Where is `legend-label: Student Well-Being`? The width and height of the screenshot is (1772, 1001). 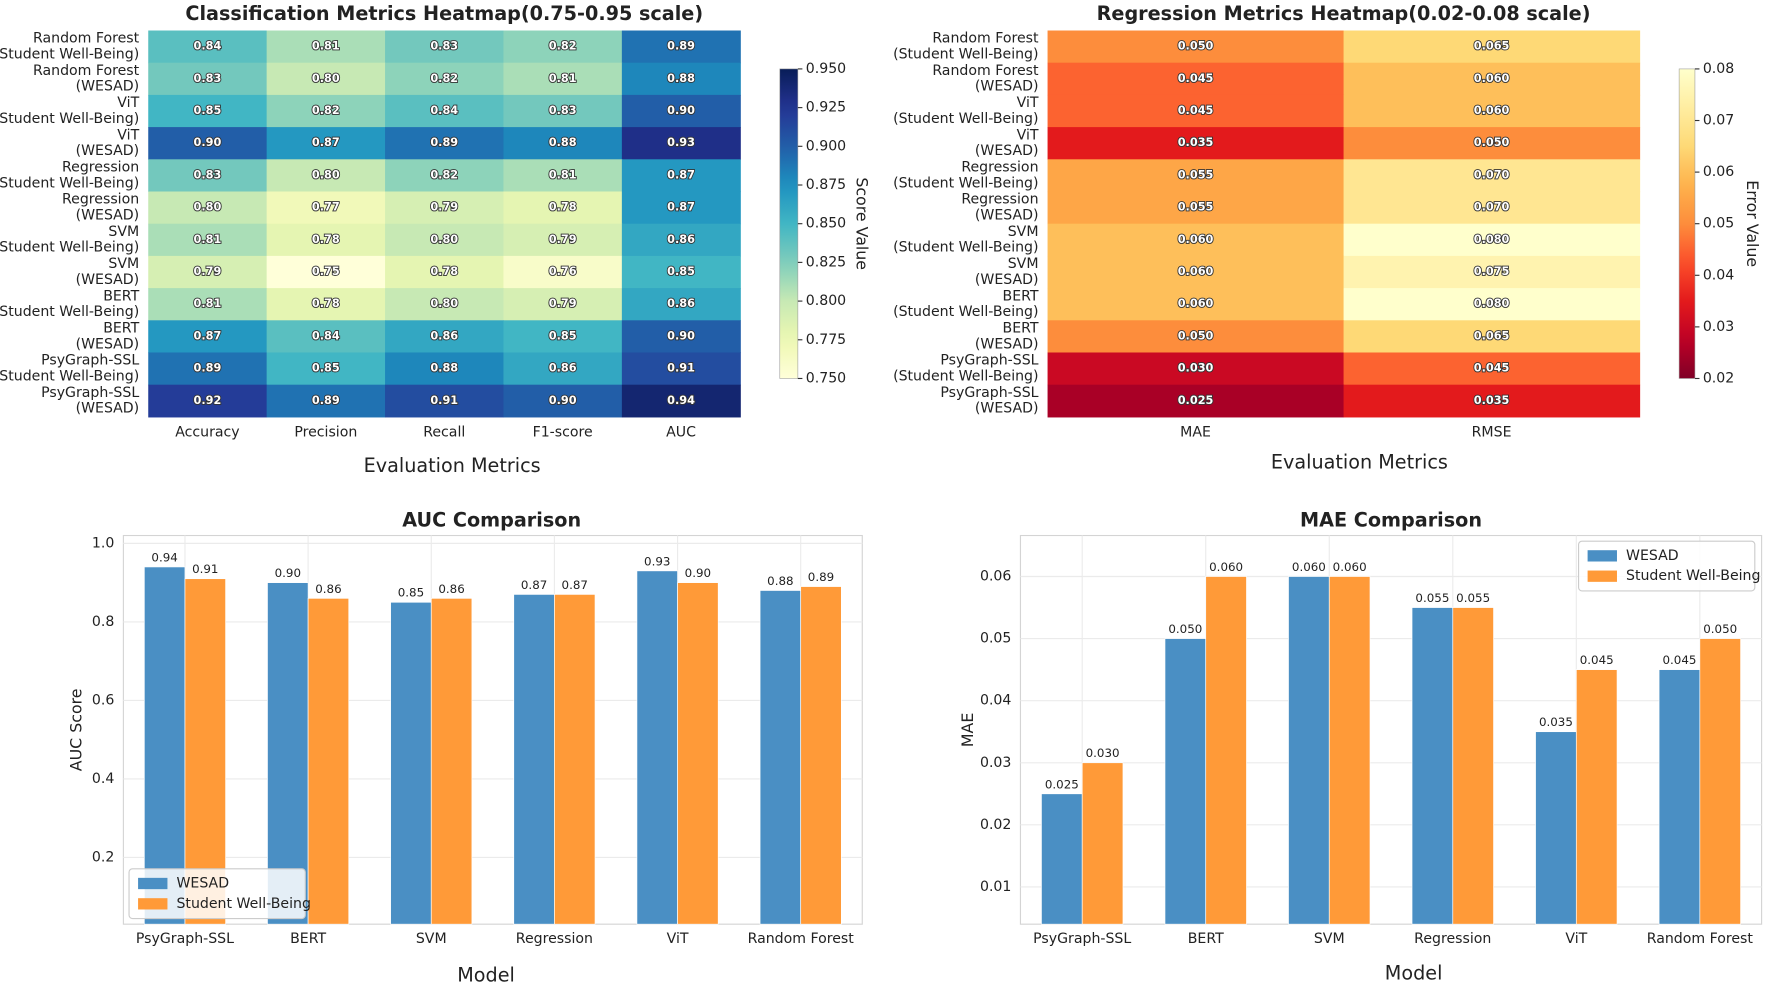 legend-label: Student Well-Being is located at coordinates (243, 904).